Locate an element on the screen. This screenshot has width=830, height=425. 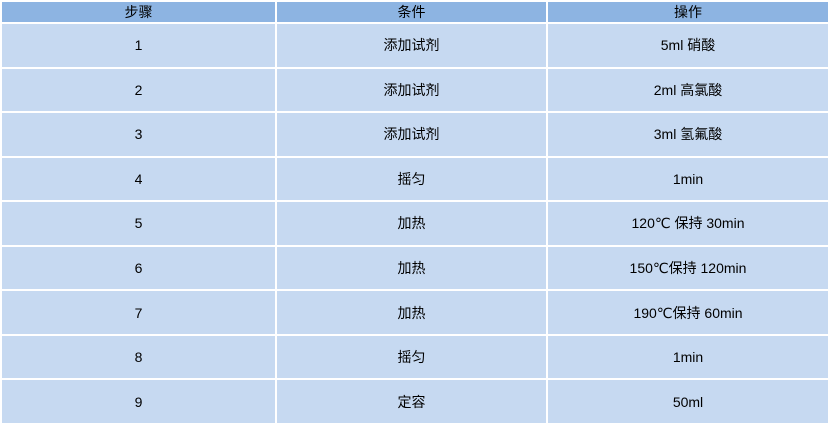
header-cell-step: 步骤 is located at coordinates (138, 12).